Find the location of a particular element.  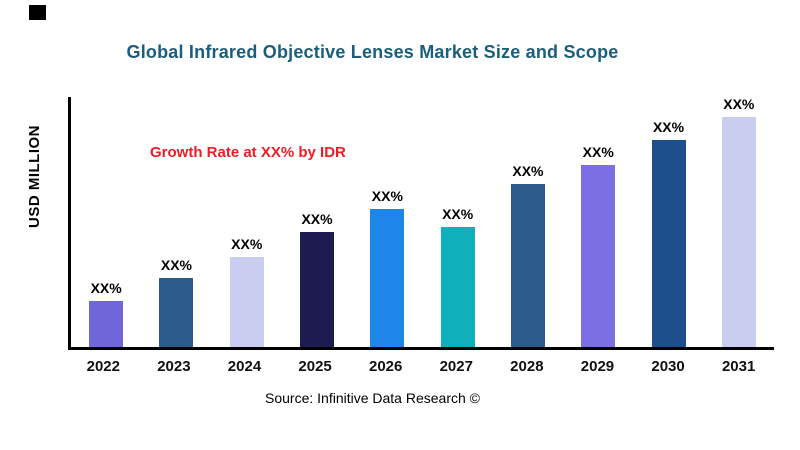

bar-2029 is located at coordinates (598, 256).